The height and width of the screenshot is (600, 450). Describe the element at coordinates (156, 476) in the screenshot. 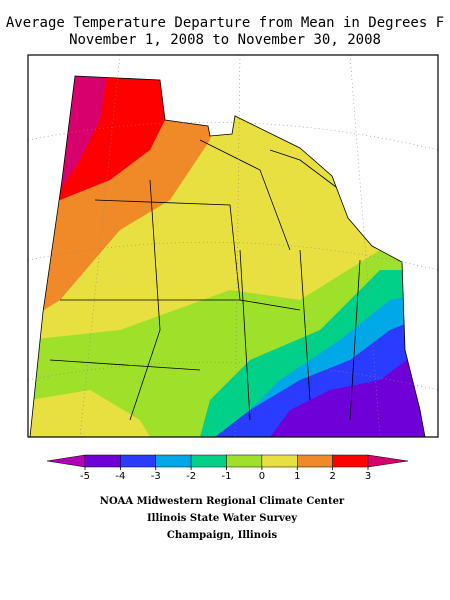

I see `colorbar-tick-label: -3` at that location.